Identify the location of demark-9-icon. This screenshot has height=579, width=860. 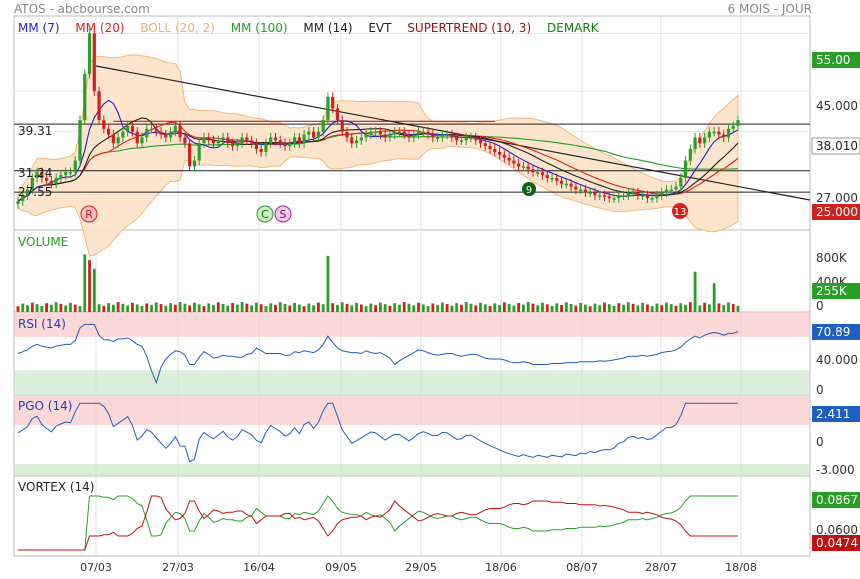
(529, 189).